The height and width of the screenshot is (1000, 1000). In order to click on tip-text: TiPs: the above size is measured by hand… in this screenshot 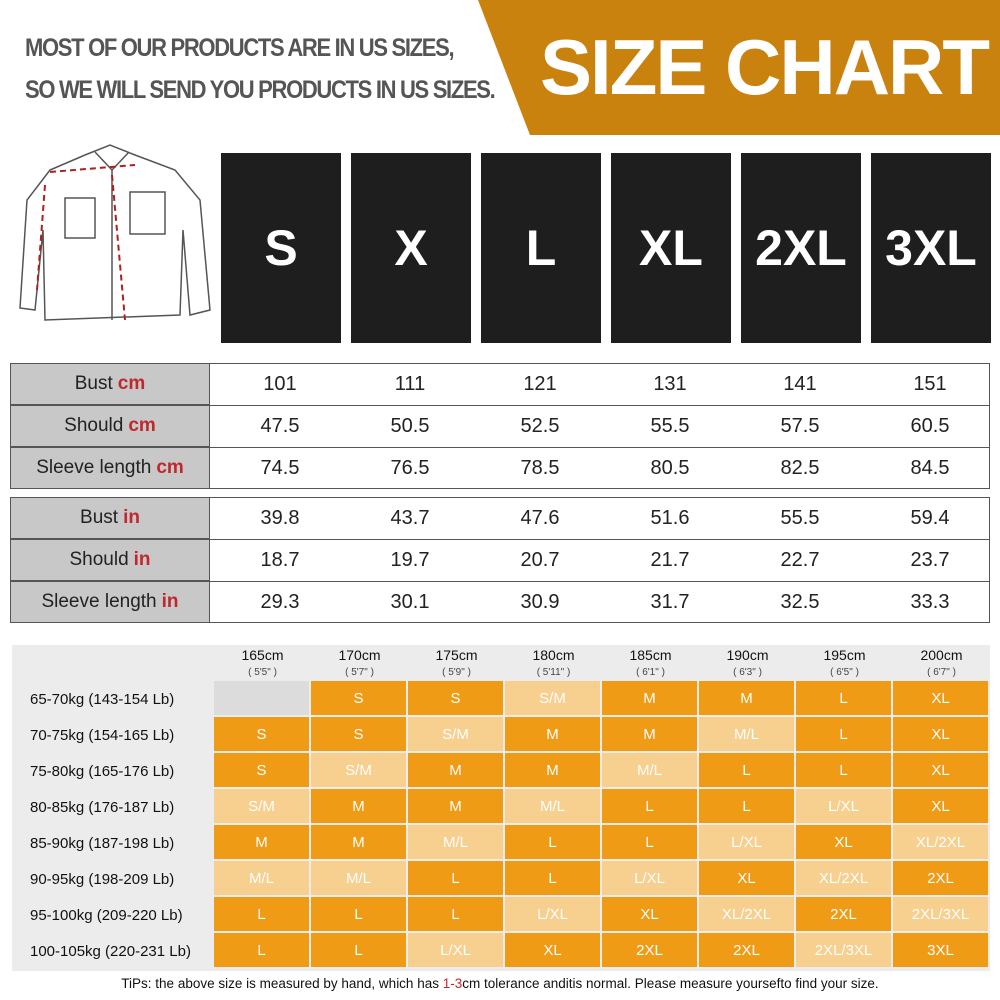, I will do `click(282, 983)`.